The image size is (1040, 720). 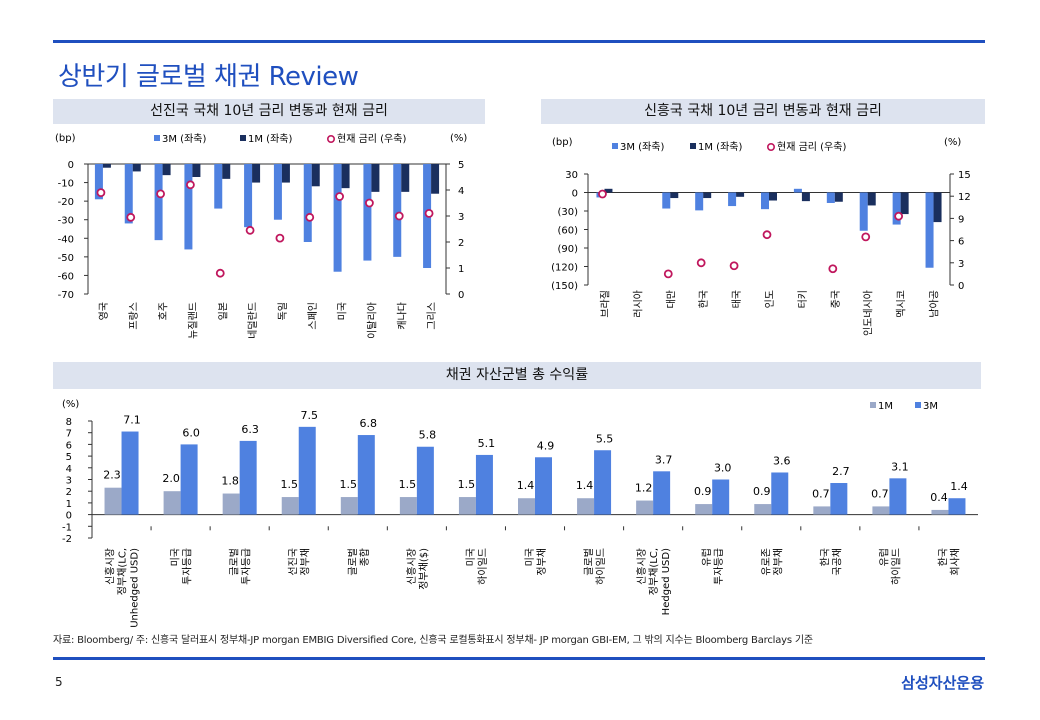 What do you see at coordinates (770, 147) in the screenshot?
I see `c2-legend-rate-marker` at bounding box center [770, 147].